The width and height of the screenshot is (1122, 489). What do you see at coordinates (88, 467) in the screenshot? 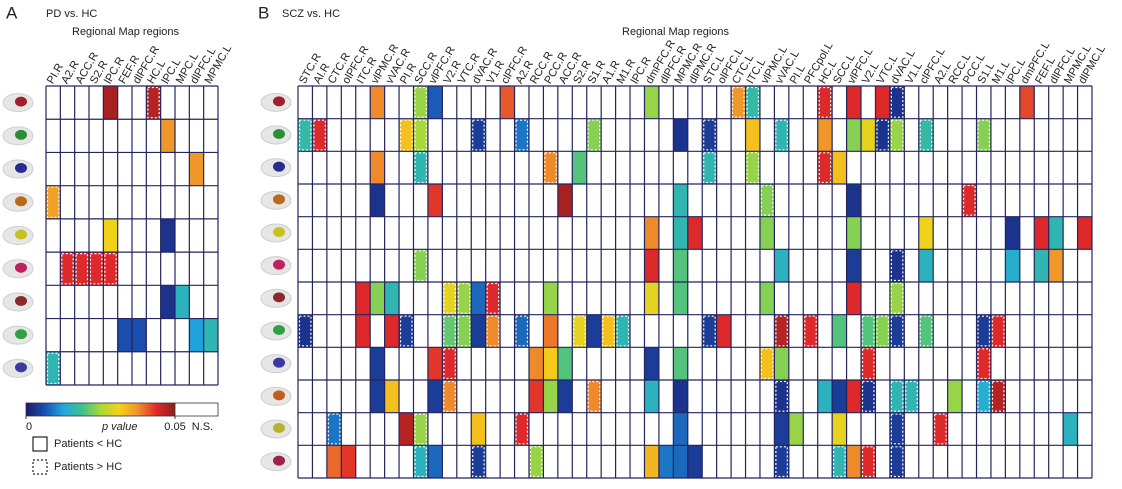
I see `legend-label: Patients > HC` at bounding box center [88, 467].